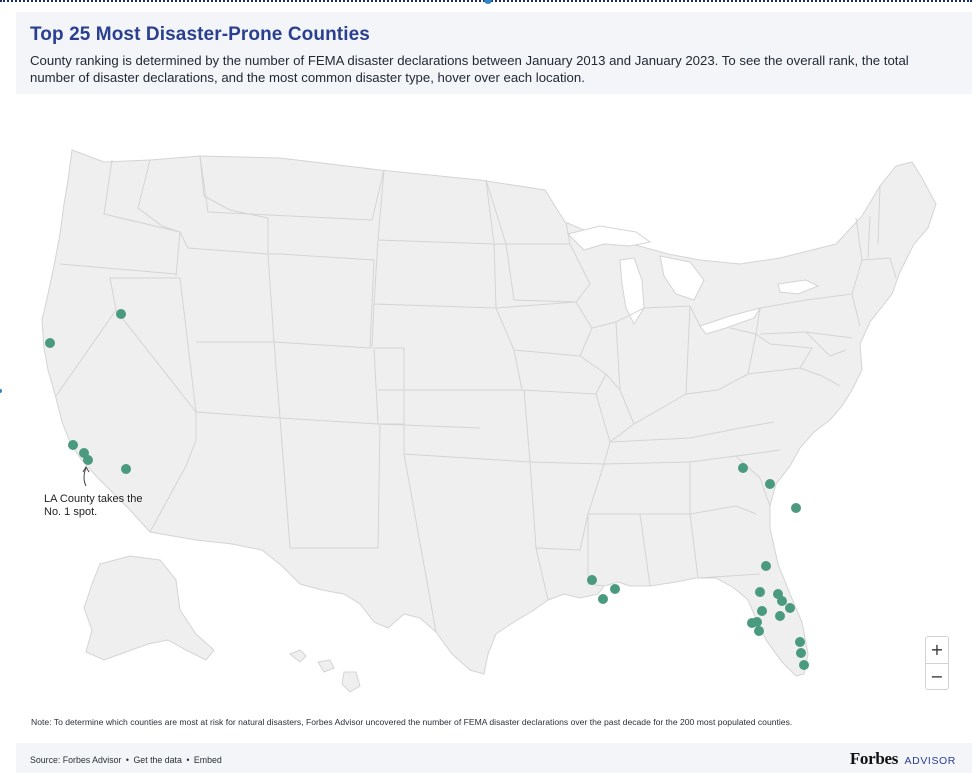 This screenshot has height=773, width=972. I want to click on alaska-inset, so click(149, 608).